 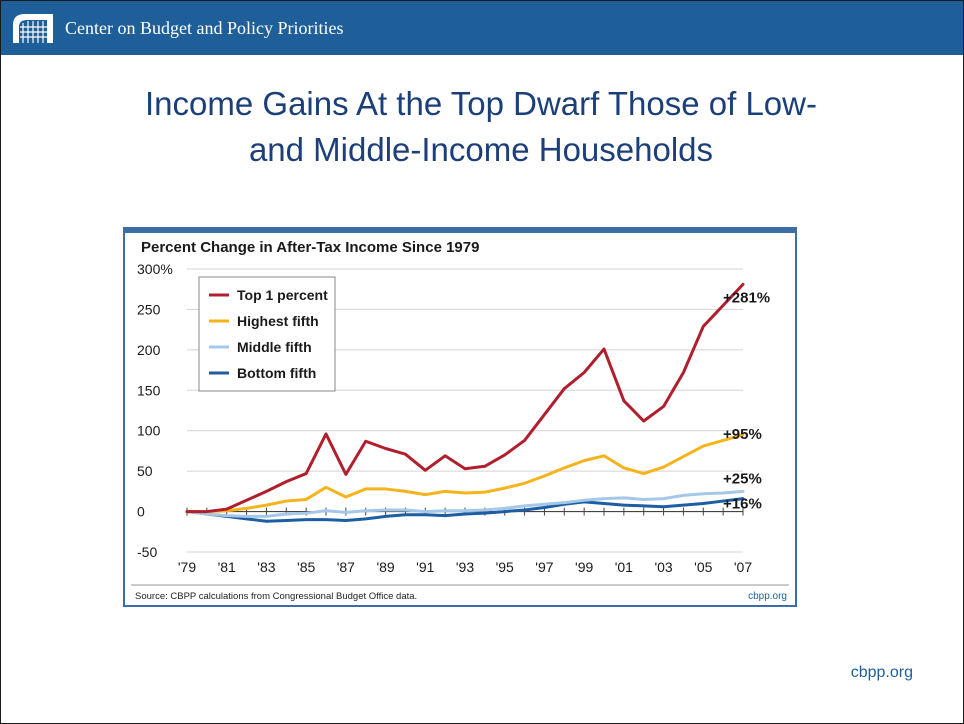 What do you see at coordinates (742, 434) in the screenshot?
I see `series-end-label: +95%` at bounding box center [742, 434].